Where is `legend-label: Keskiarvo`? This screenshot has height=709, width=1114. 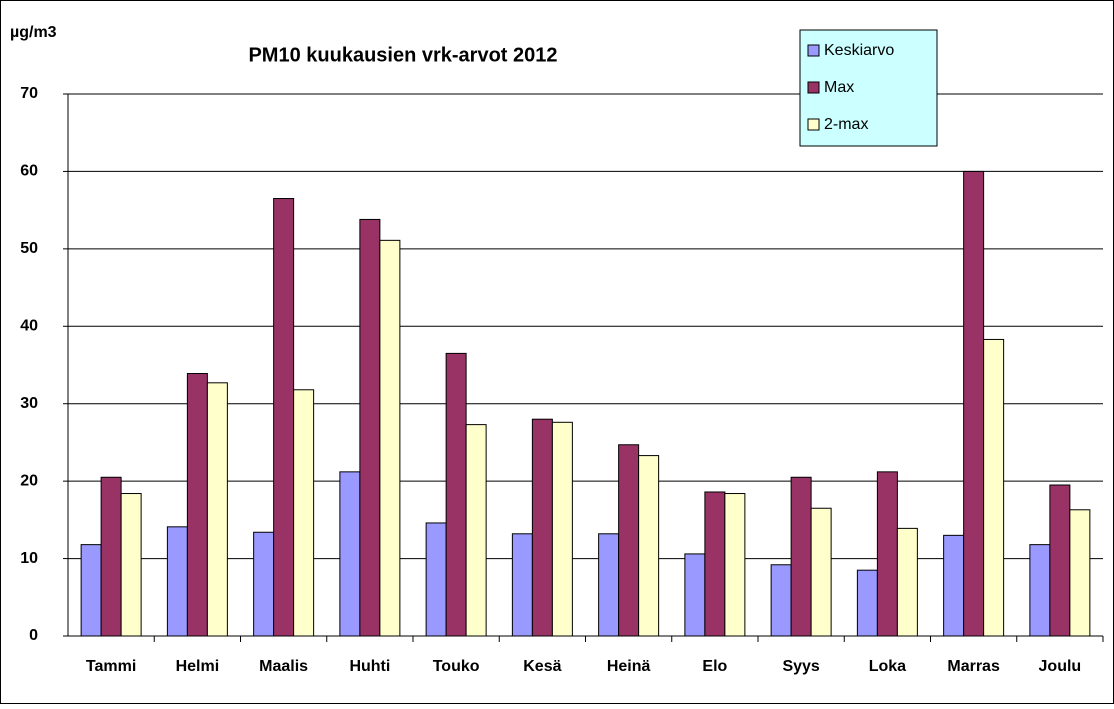
legend-label: Keskiarvo is located at coordinates (859, 50).